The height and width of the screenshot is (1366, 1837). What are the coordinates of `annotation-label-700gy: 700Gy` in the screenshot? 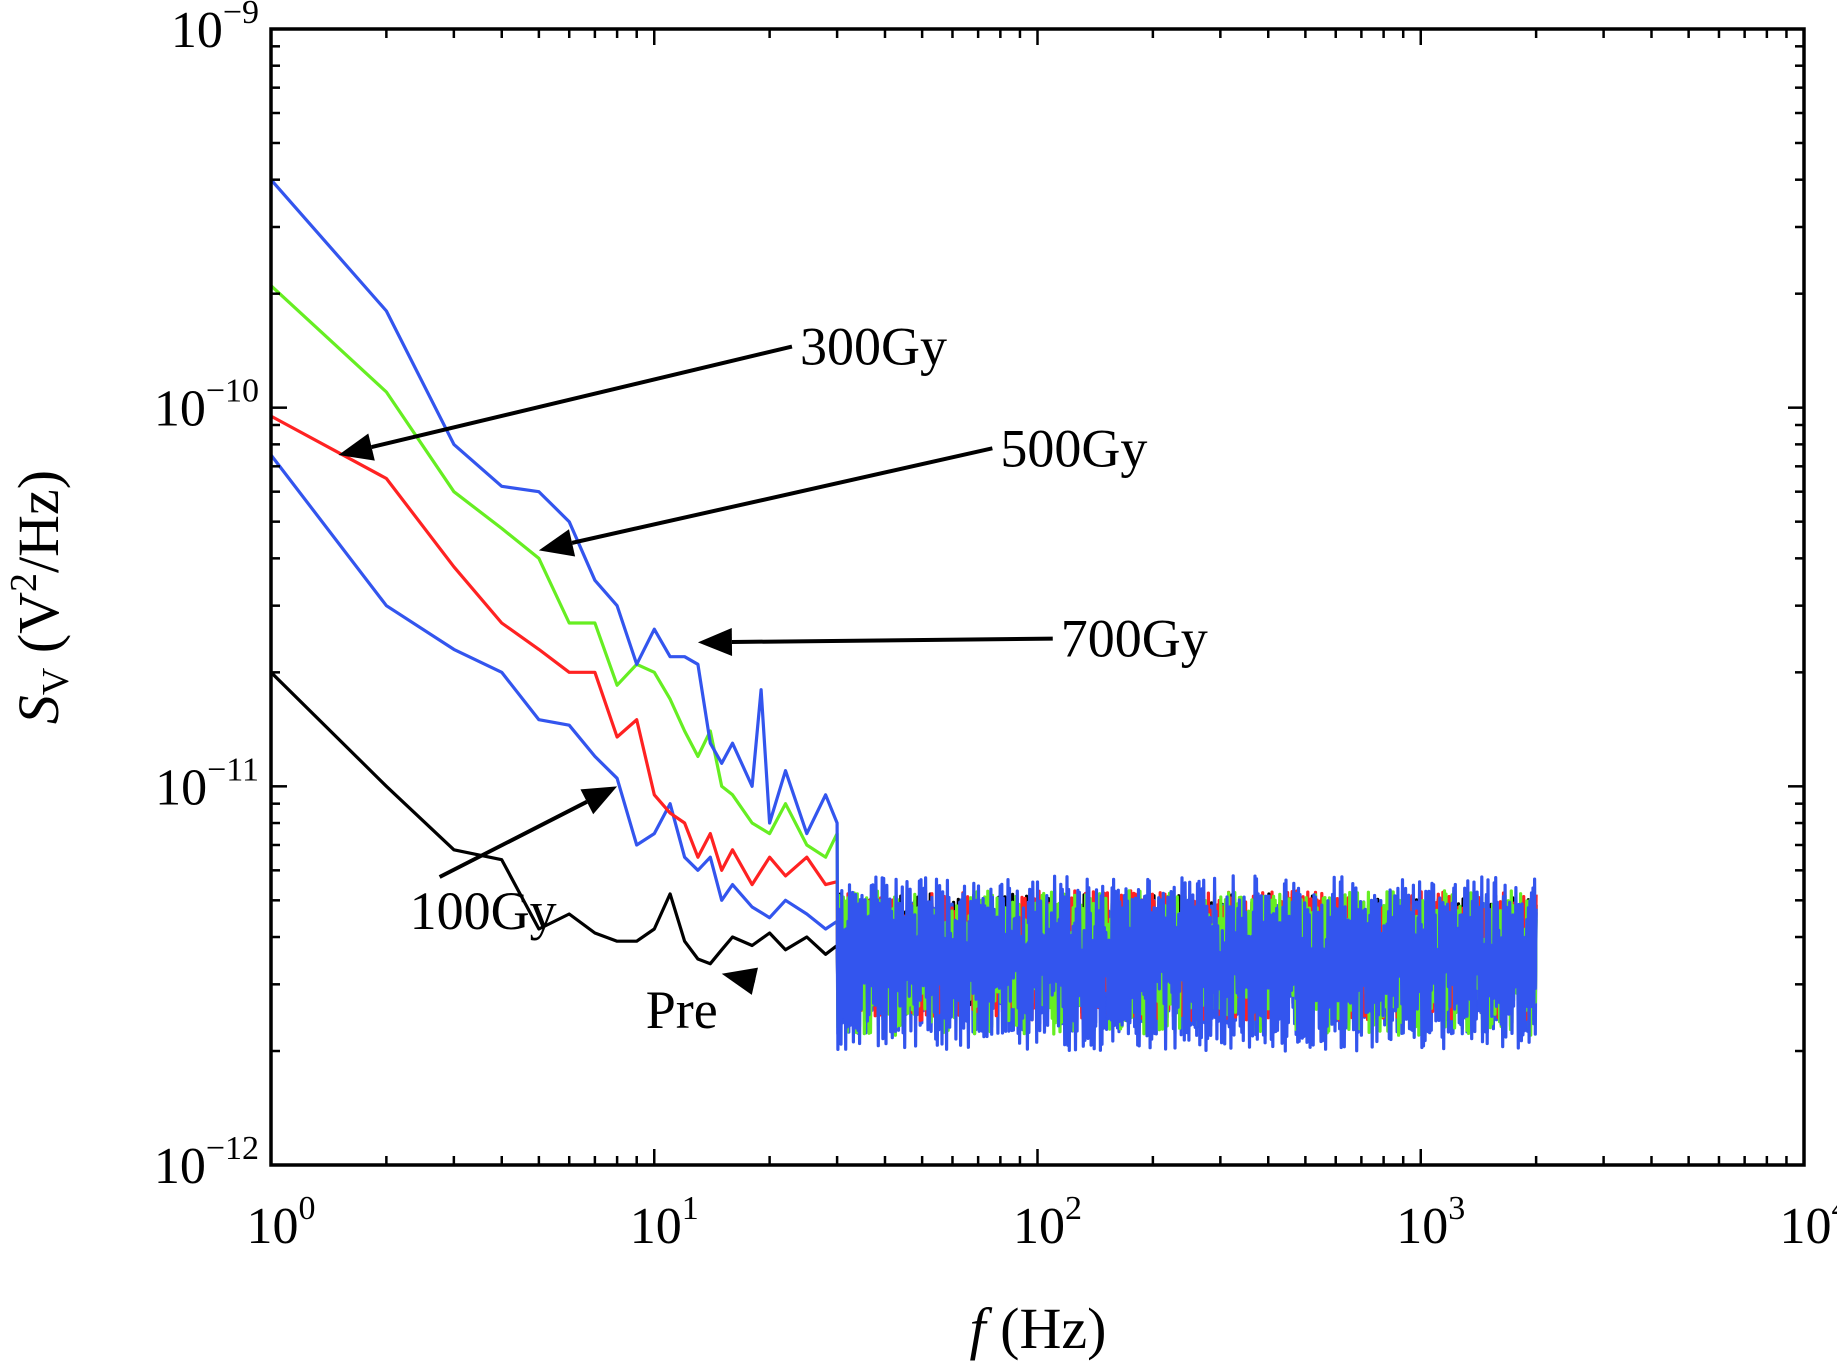 It's located at (1134, 639).